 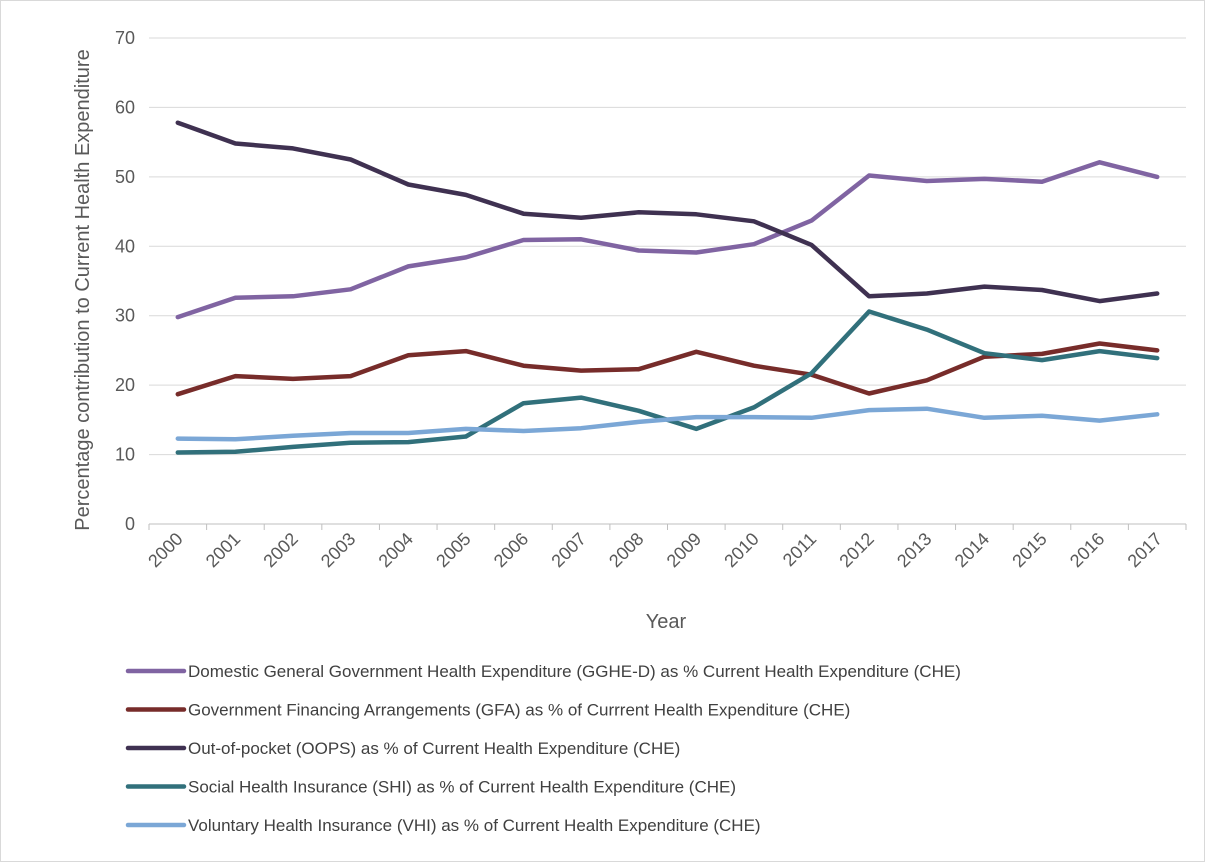 What do you see at coordinates (1087, 550) in the screenshot?
I see `x-tick-label: 2016` at bounding box center [1087, 550].